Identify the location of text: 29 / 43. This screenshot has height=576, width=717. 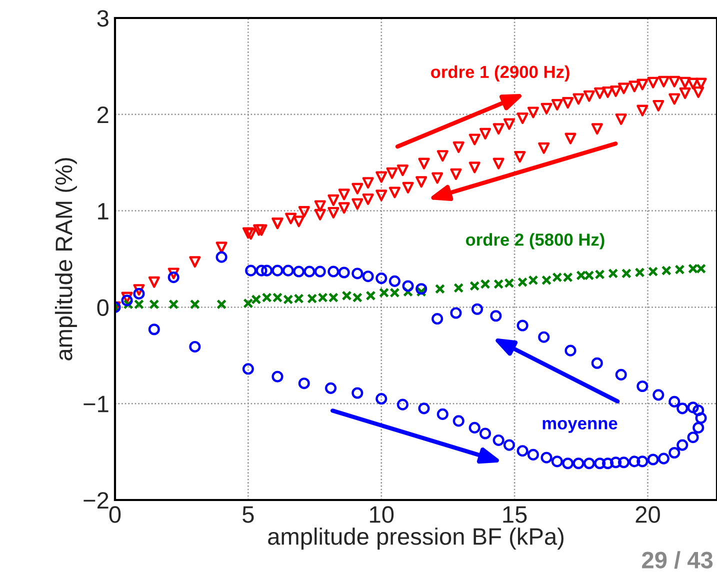
(677, 560).